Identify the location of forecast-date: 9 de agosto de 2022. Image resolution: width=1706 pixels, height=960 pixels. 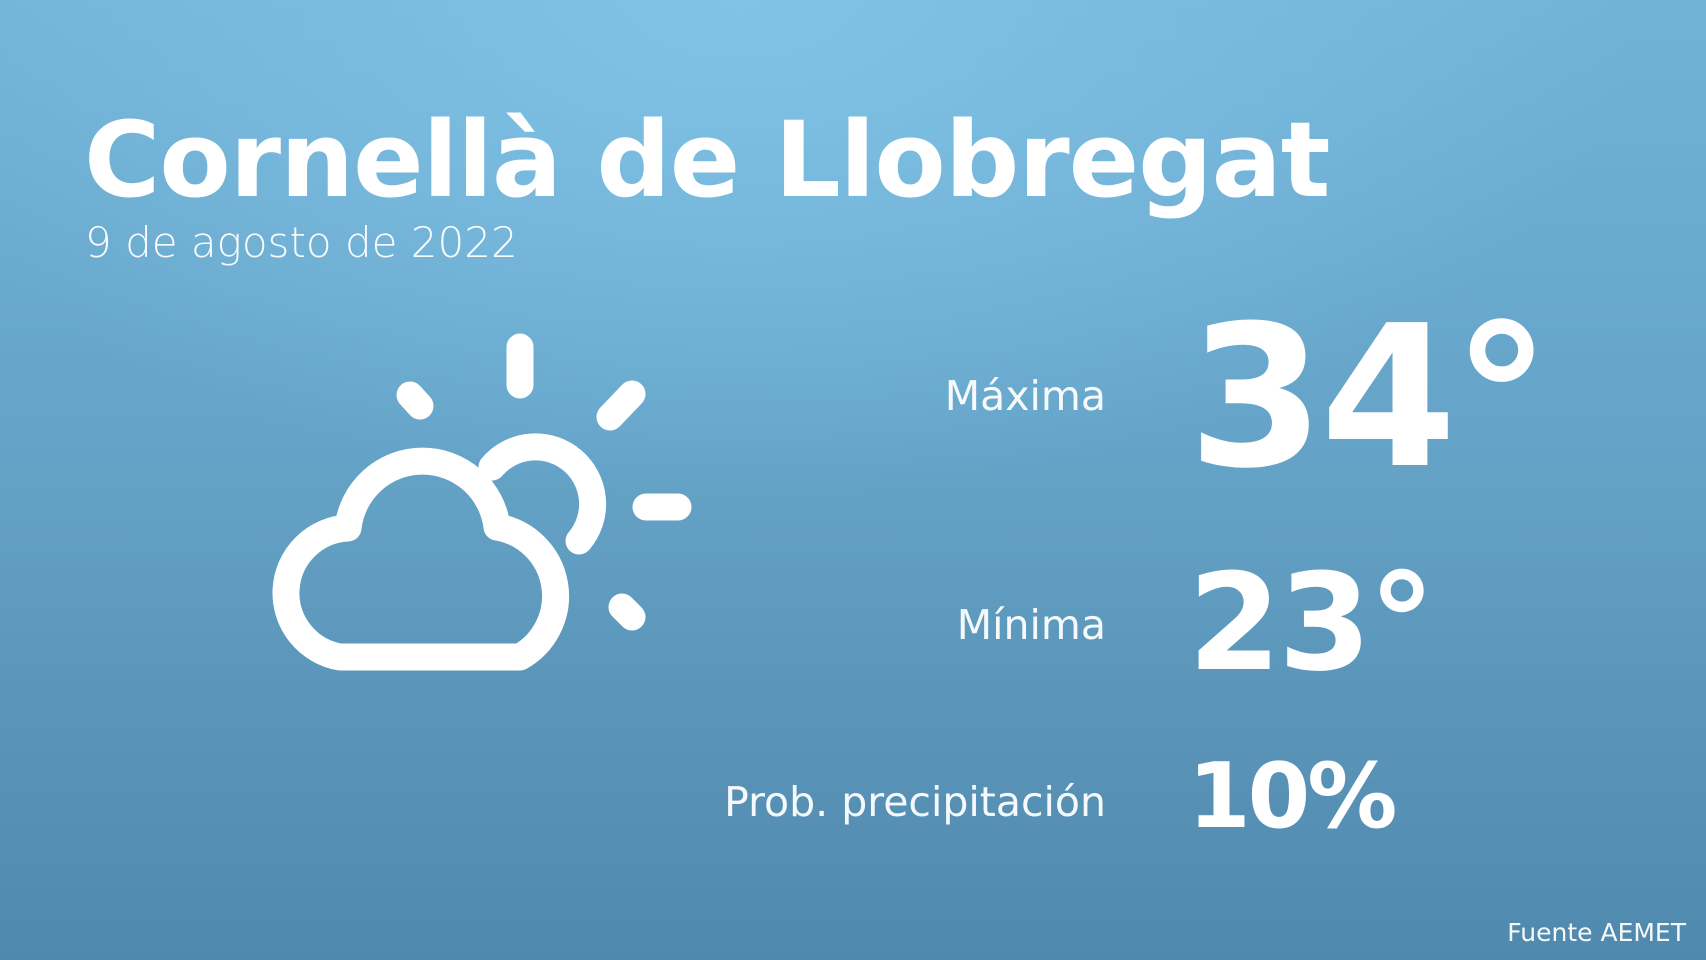
(301, 242).